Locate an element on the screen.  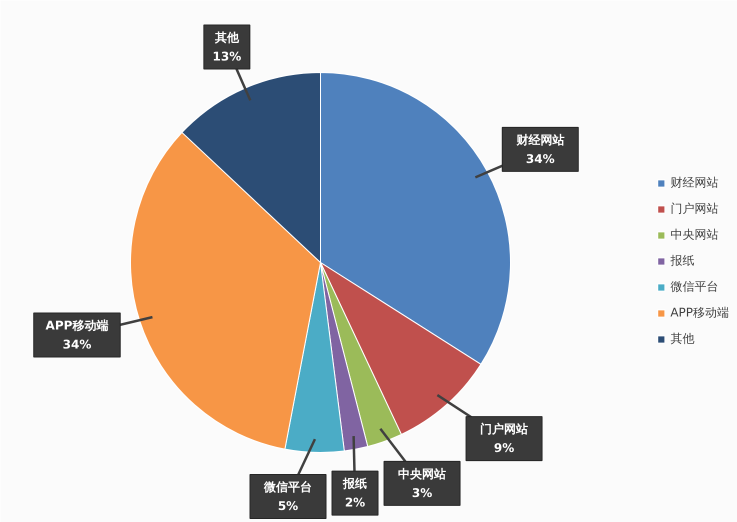
data-label: 13% is located at coordinates (227, 57).